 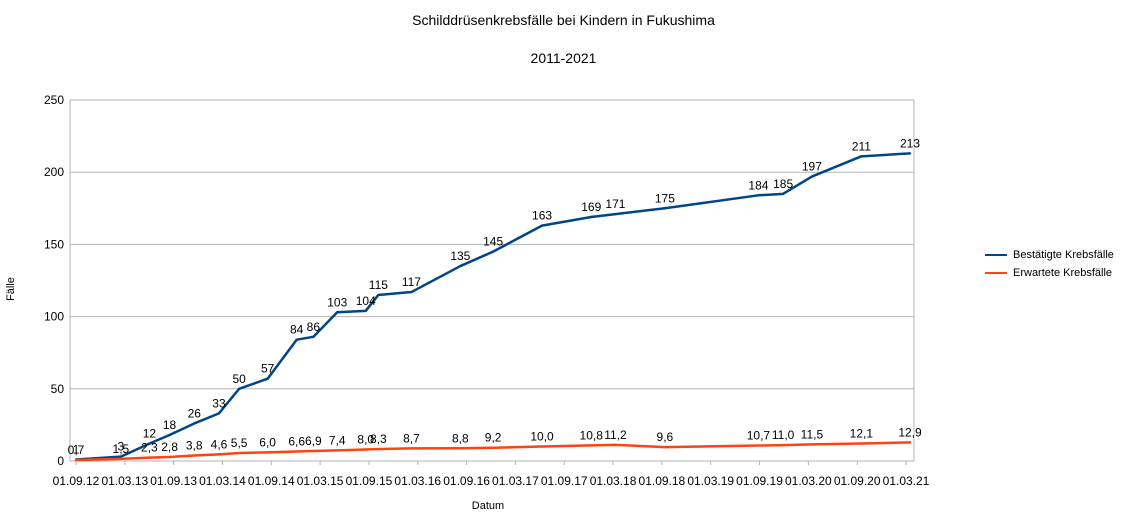 I want to click on data-label: 1, so click(x=76, y=450).